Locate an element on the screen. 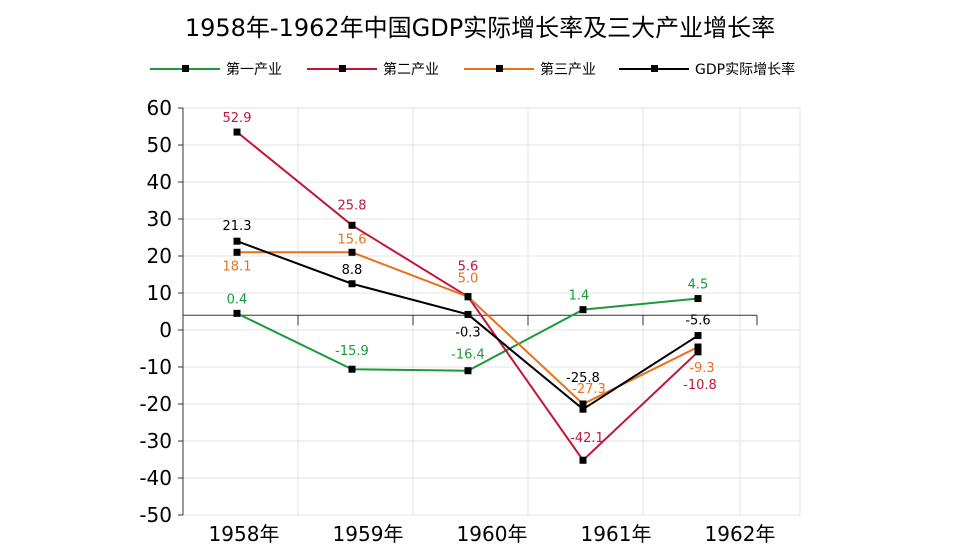  legend-label: GDP实际增长率 is located at coordinates (745, 69).